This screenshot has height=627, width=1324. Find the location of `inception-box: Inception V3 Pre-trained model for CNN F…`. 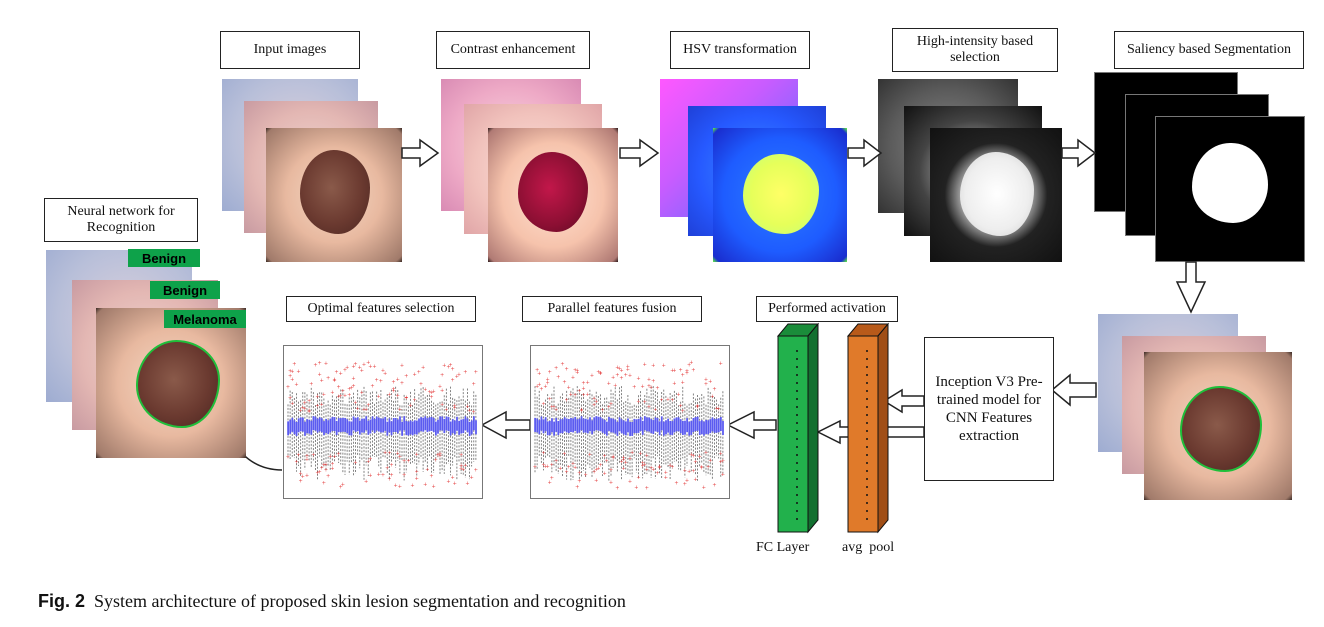

inception-box: Inception V3 Pre-trained model for CNN F… is located at coordinates (989, 409).